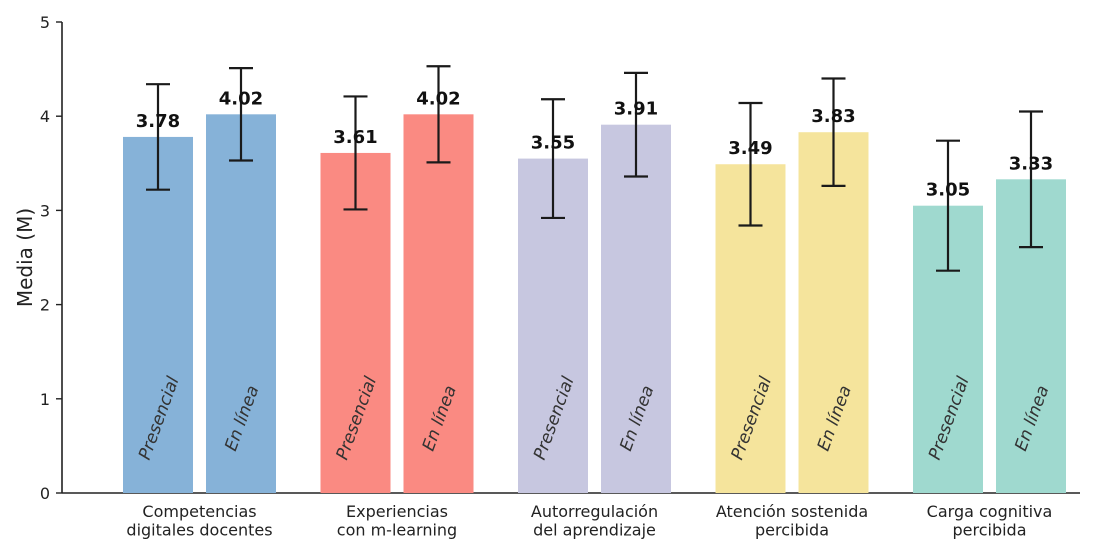  I want to click on data-label: 3.61, so click(355, 137).